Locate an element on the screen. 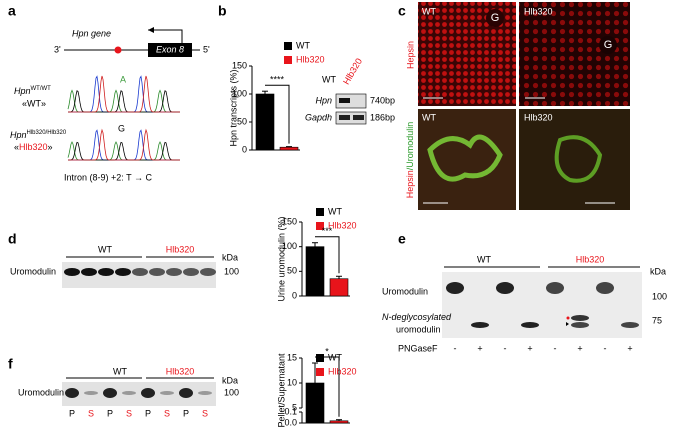 This screenshot has height=432, width=685. gene-label: Hpn gene is located at coordinates (91, 33).